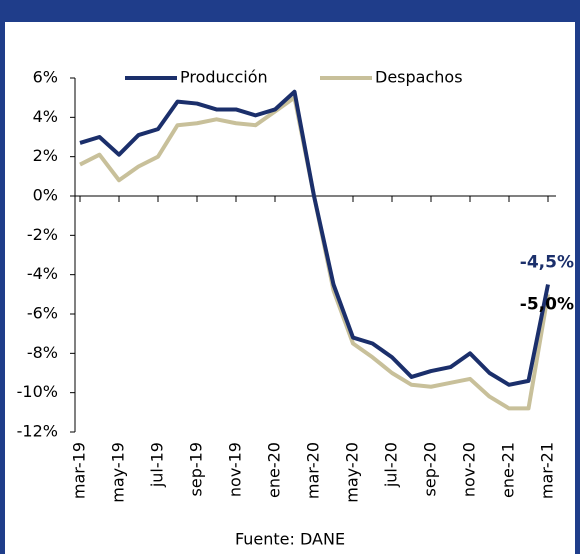  Describe the element at coordinates (118, 472) in the screenshot. I see `x-tick-label: may-19` at that location.